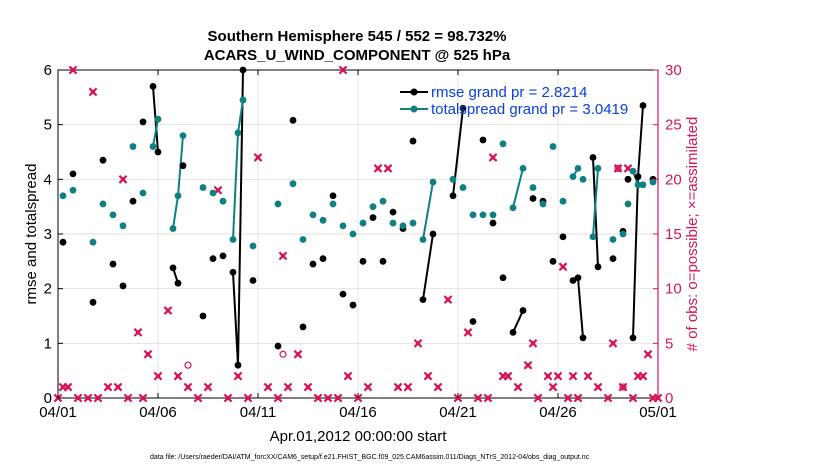 The width and height of the screenshot is (830, 470). Describe the element at coordinates (558, 412) in the screenshot. I see `x-tick-label: 04/26` at that location.